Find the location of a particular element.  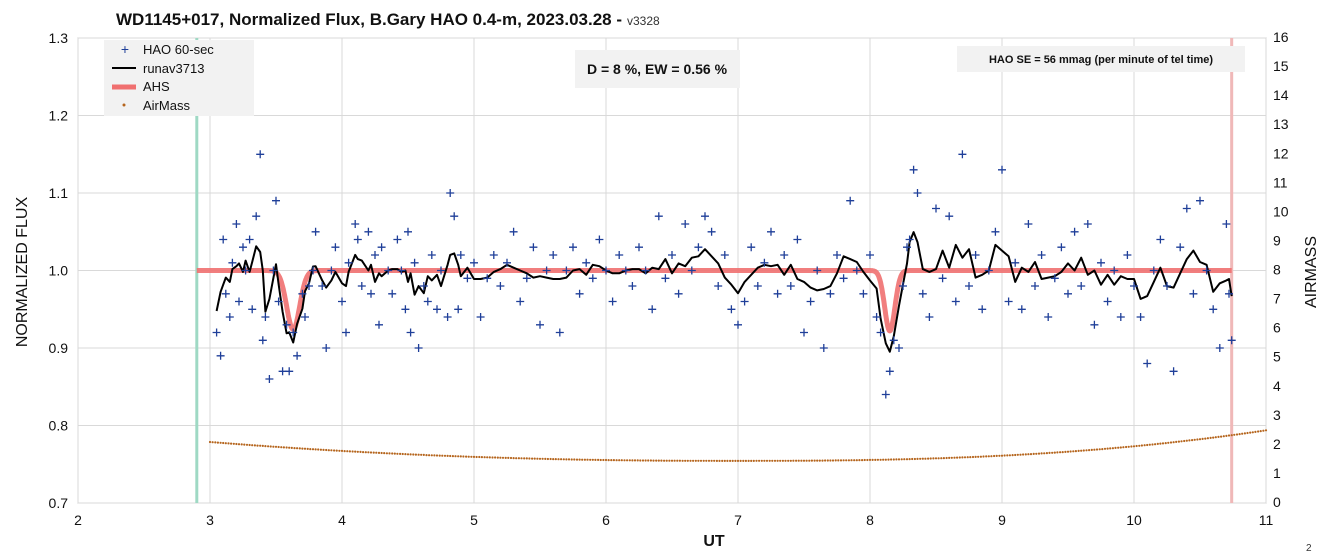

x-tick-label: 11 is located at coordinates (1266, 520).